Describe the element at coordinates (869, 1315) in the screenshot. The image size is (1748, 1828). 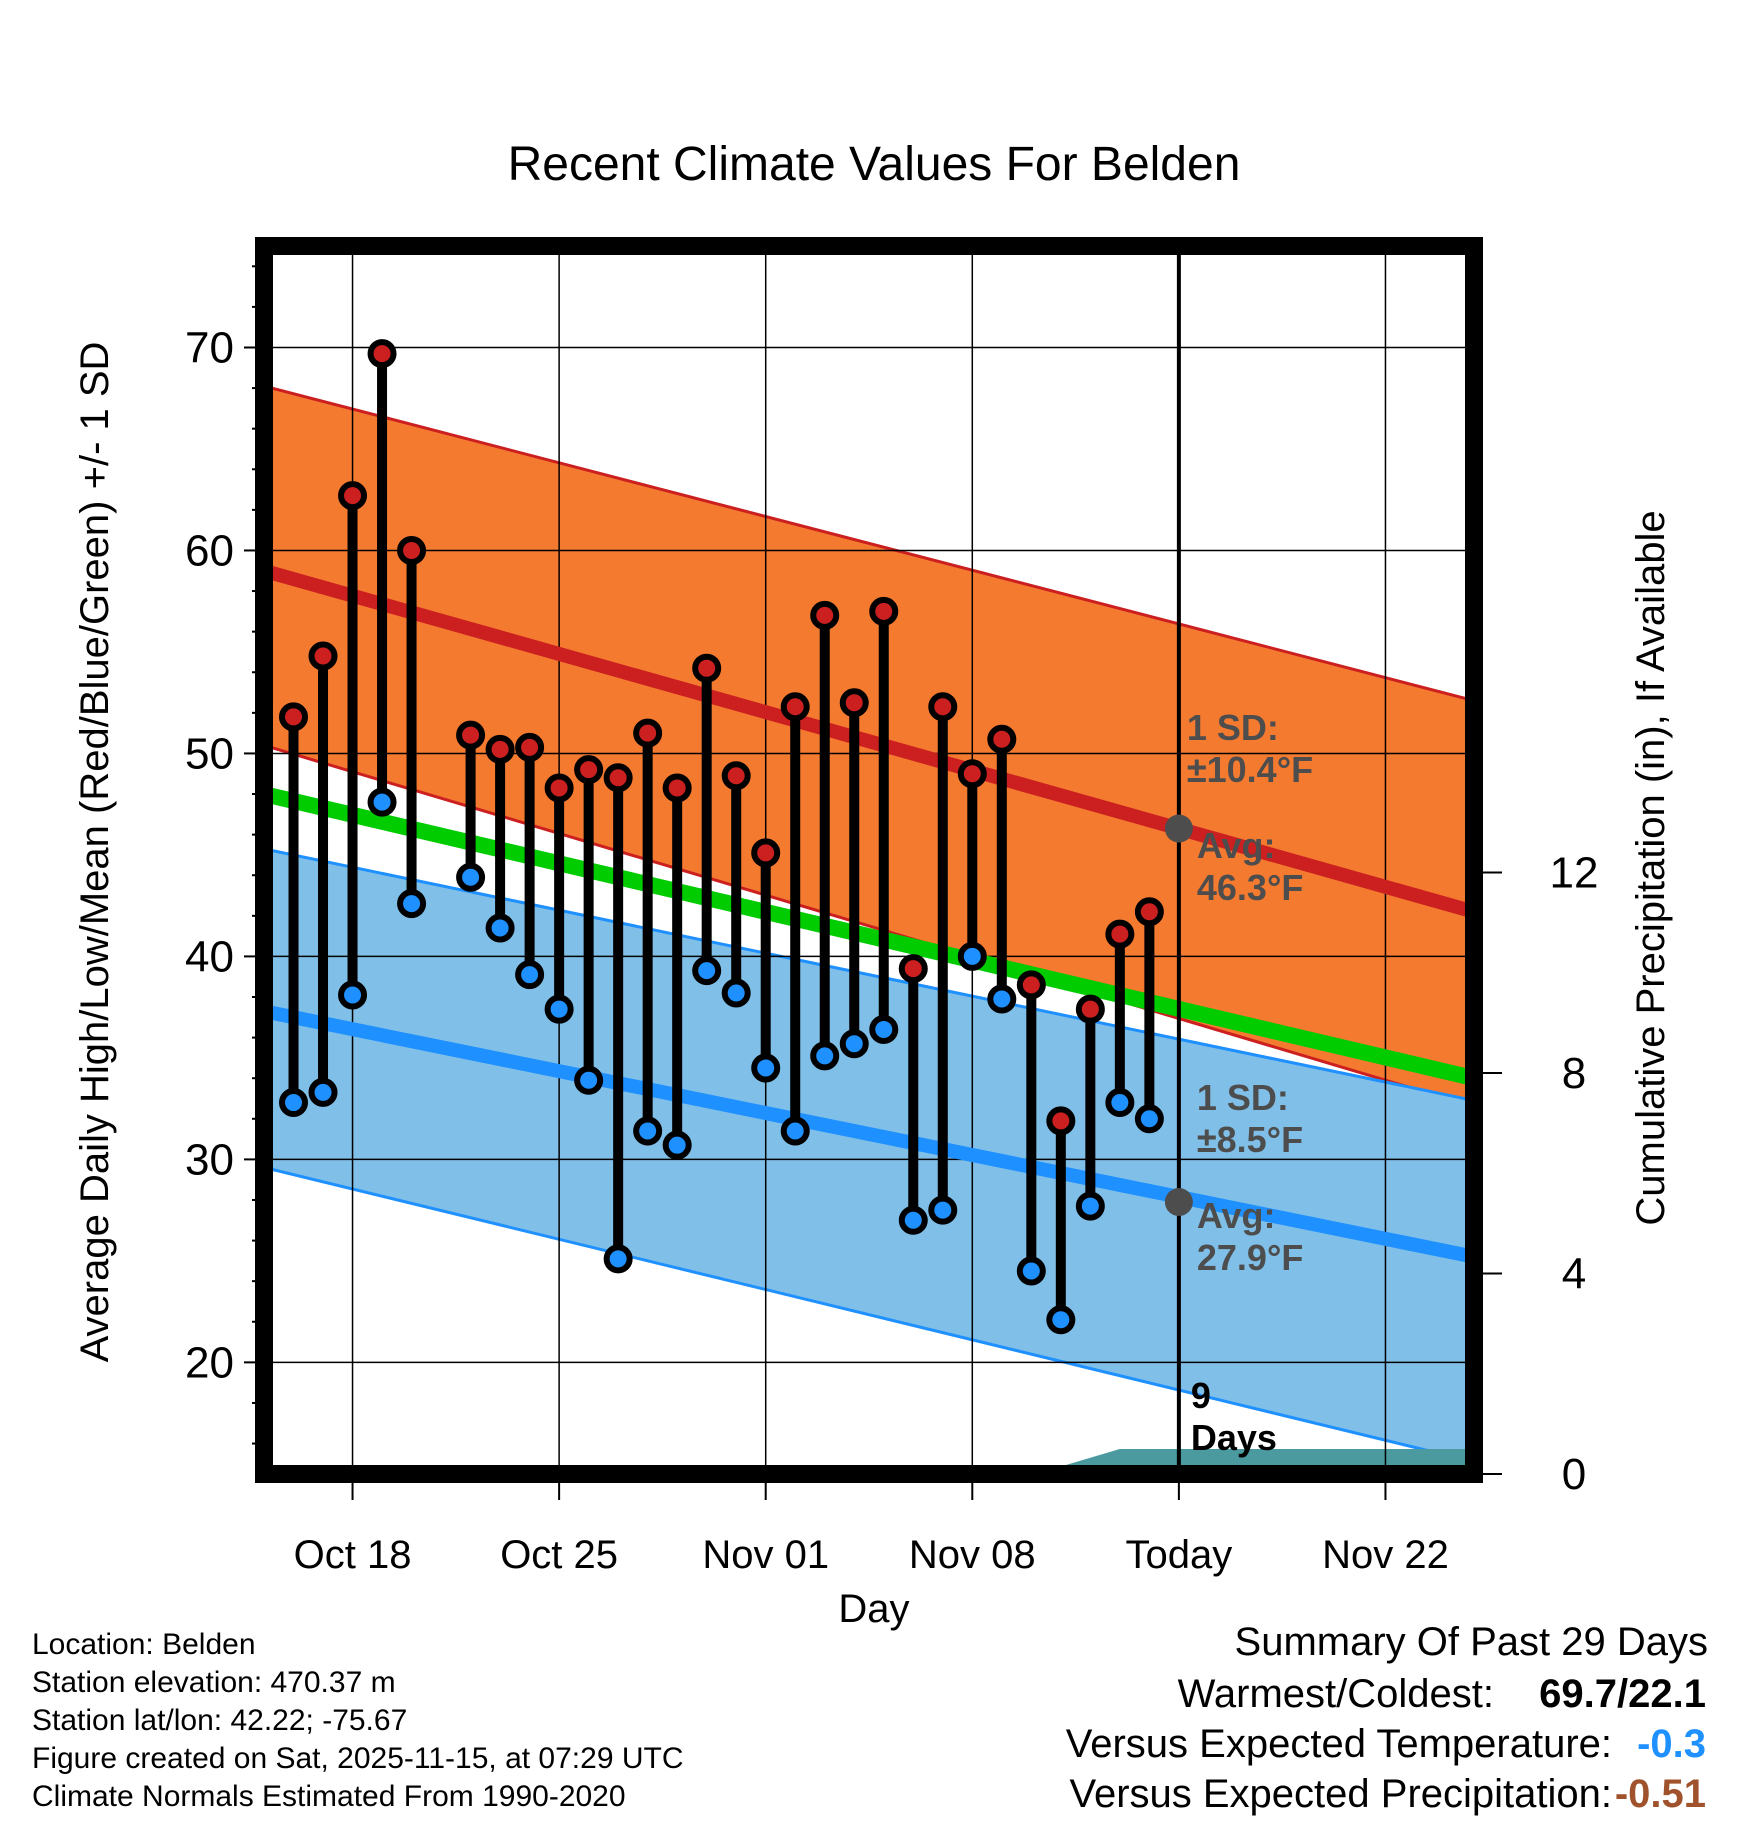
I see `low-sd-lower-line` at that location.